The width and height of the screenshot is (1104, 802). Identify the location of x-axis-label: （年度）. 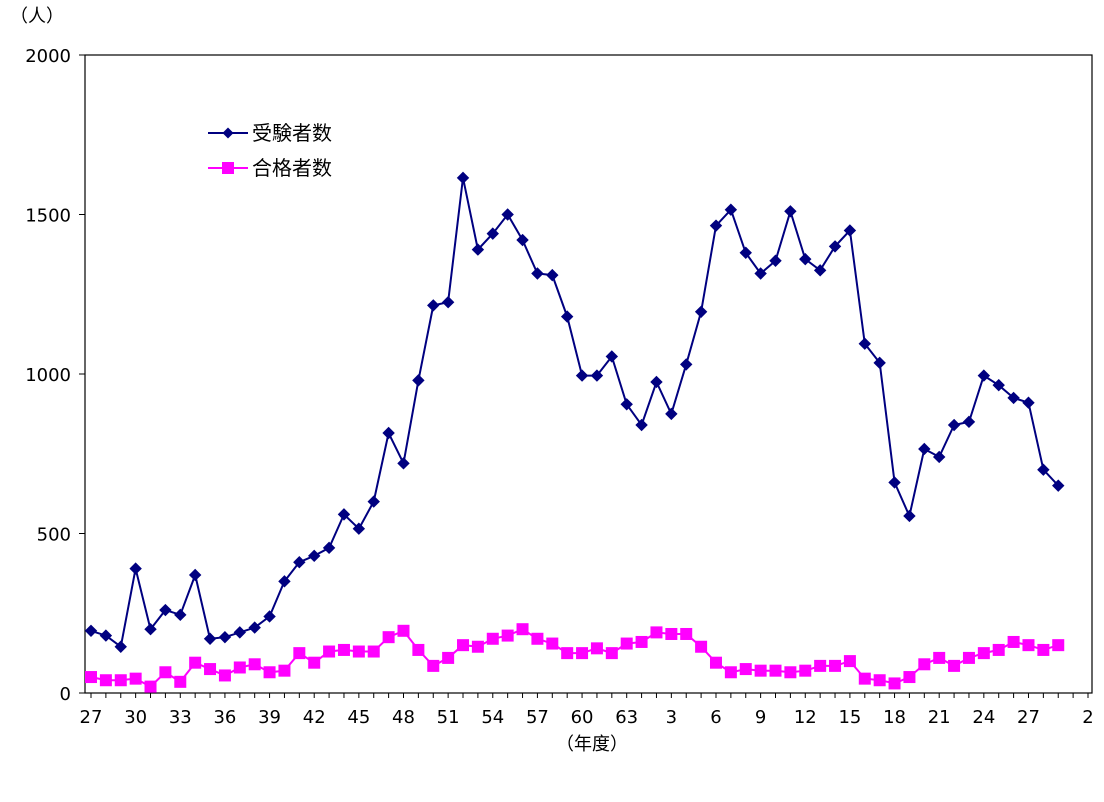
(592, 744).